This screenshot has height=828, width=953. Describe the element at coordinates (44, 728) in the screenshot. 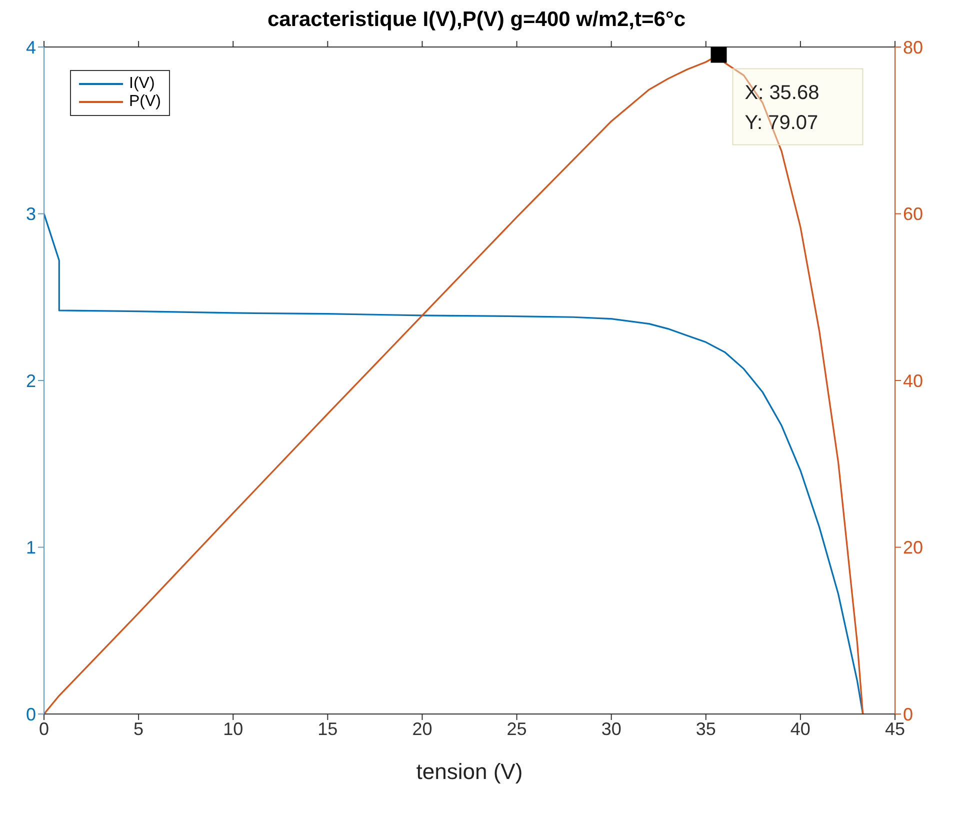

I see `x-tick-label: 0` at that location.